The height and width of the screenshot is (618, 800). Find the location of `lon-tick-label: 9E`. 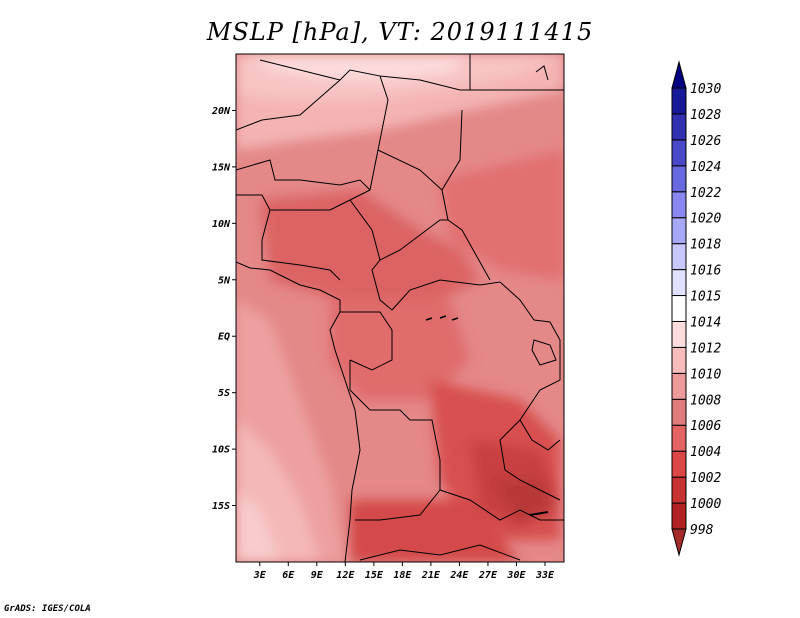

lon-tick-label: 9E is located at coordinates (317, 575).